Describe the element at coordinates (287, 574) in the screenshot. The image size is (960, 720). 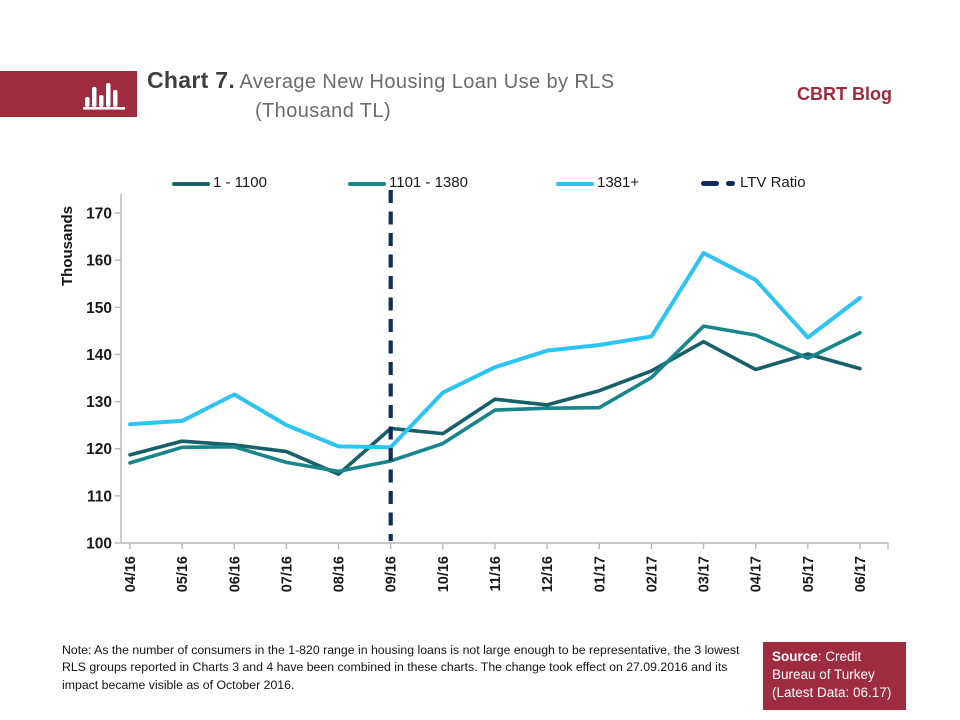
I see `x-tick-label: 07/16` at that location.